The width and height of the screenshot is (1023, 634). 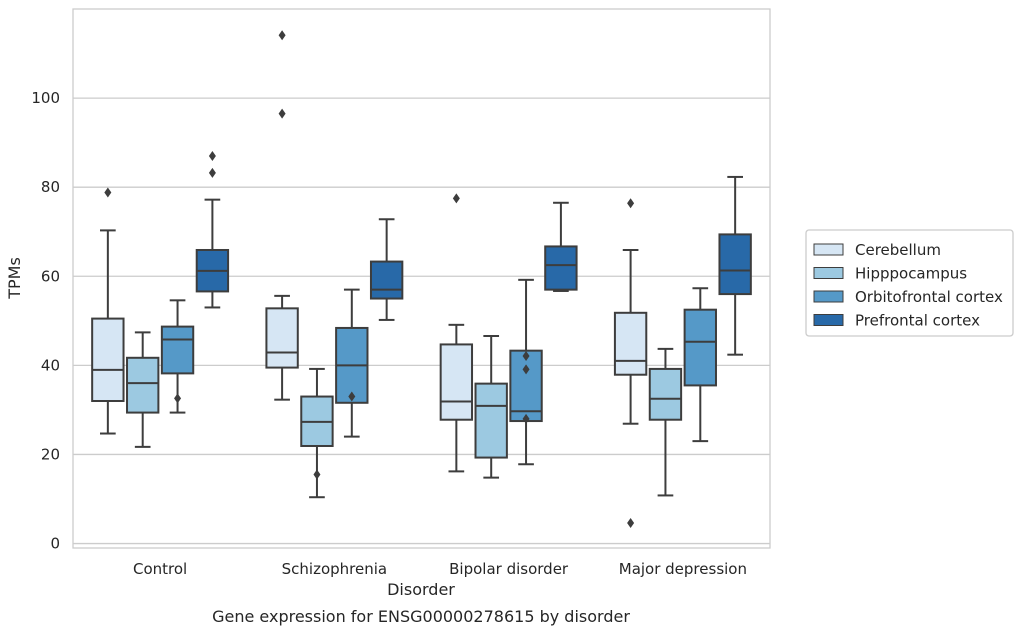 What do you see at coordinates (50, 187) in the screenshot?
I see `y-tick-label: 80` at bounding box center [50, 187].